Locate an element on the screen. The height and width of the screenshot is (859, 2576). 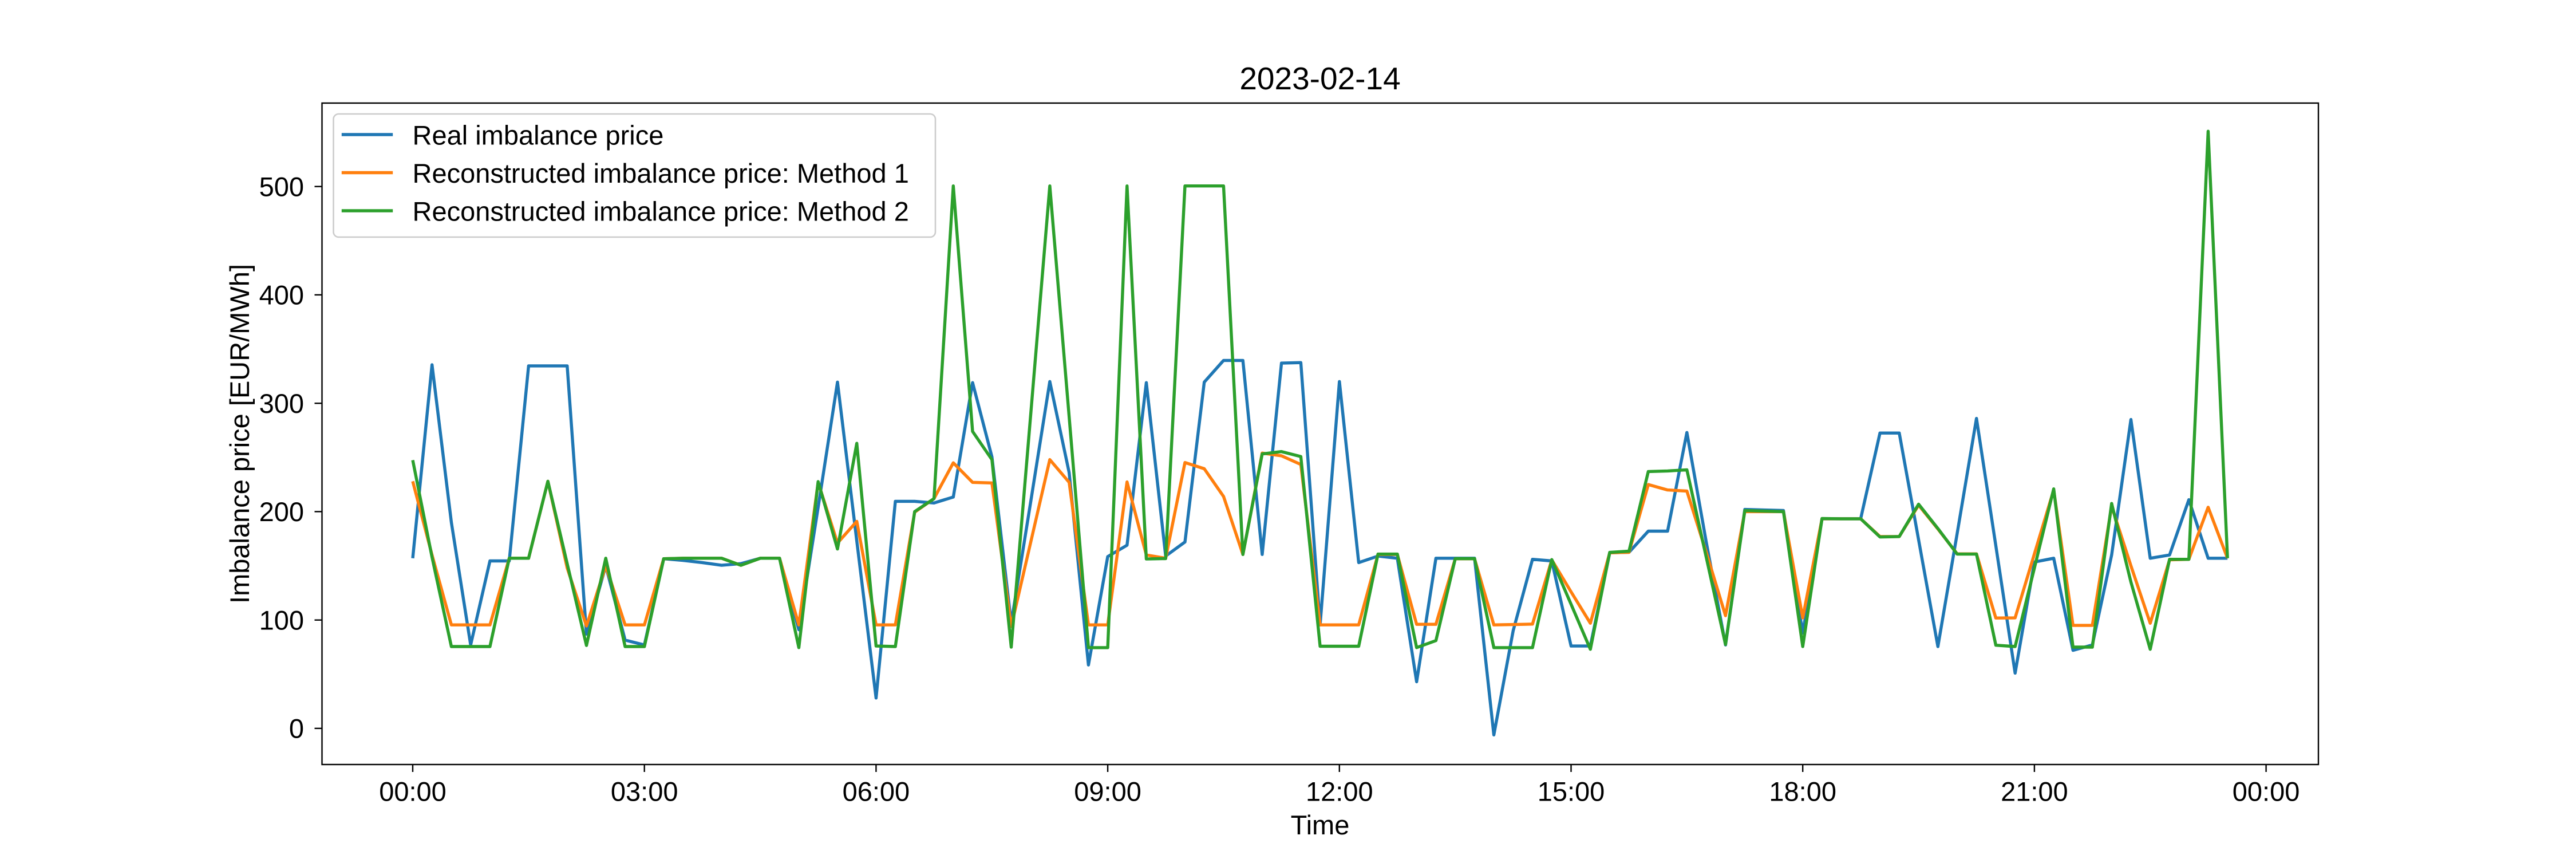
svg-text: 15:00 is located at coordinates (1571, 792).